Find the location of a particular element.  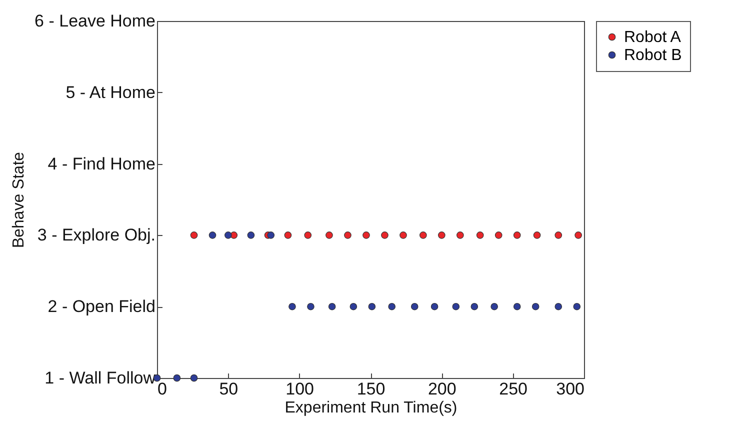

y-tick-label: 1 - Wall Follow is located at coordinates (100, 378).